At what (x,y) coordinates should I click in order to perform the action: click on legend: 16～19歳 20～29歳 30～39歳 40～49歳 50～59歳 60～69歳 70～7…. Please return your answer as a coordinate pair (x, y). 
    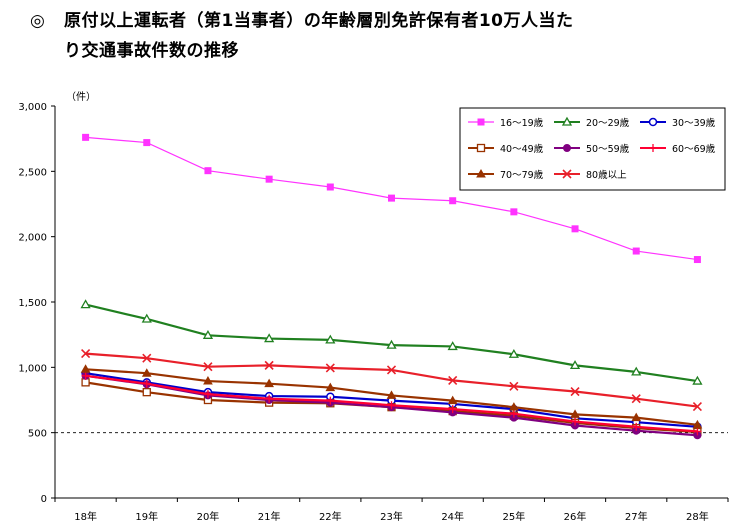
    Looking at the image, I should click on (592, 149).